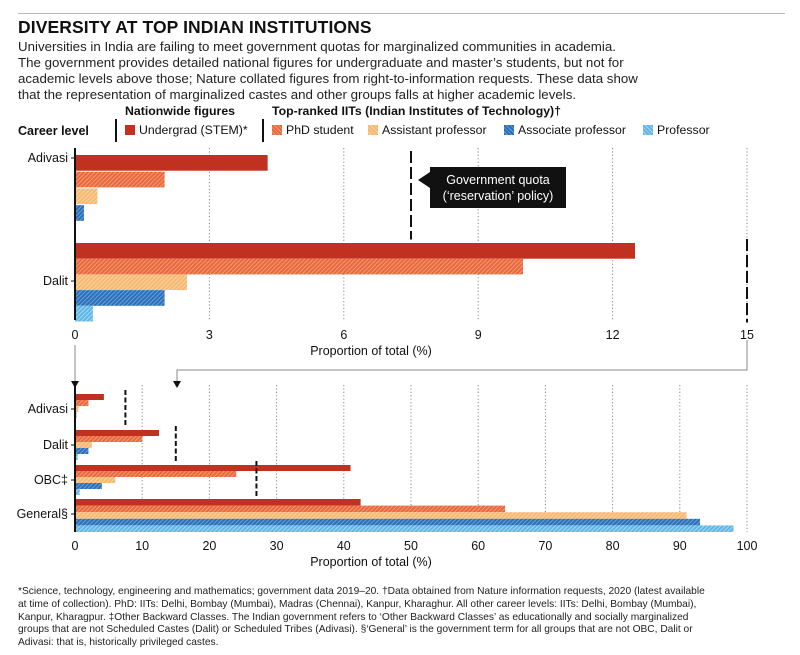 This screenshot has height=655, width=800. I want to click on x-tick-label: 90, so click(680, 546).